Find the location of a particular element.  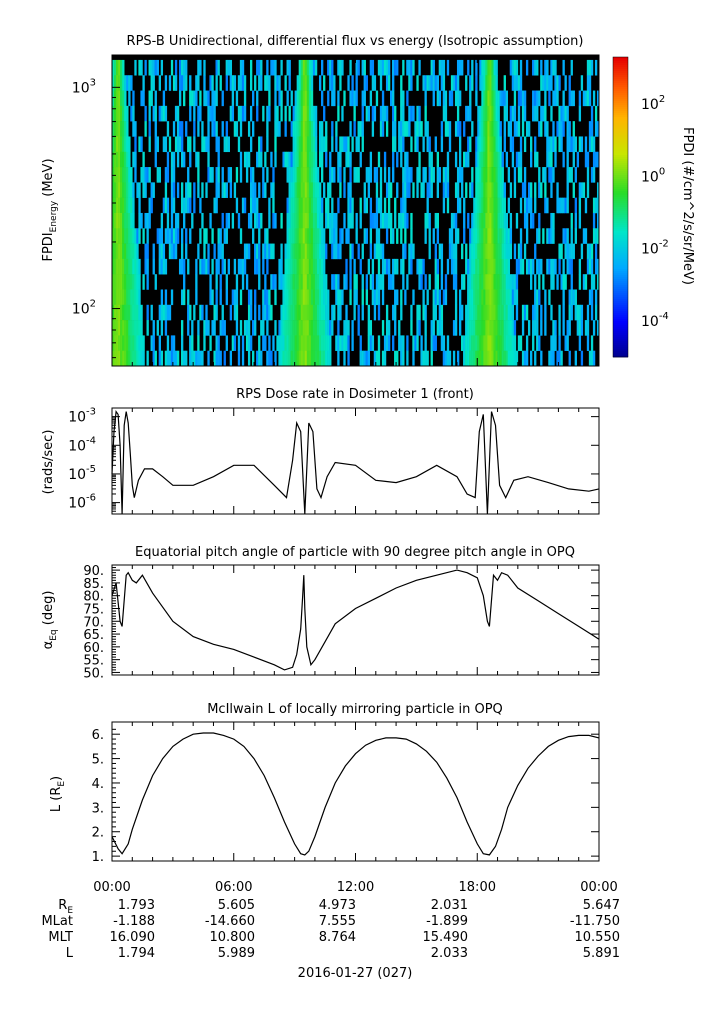

colorbar-frame is located at coordinates (620, 207).